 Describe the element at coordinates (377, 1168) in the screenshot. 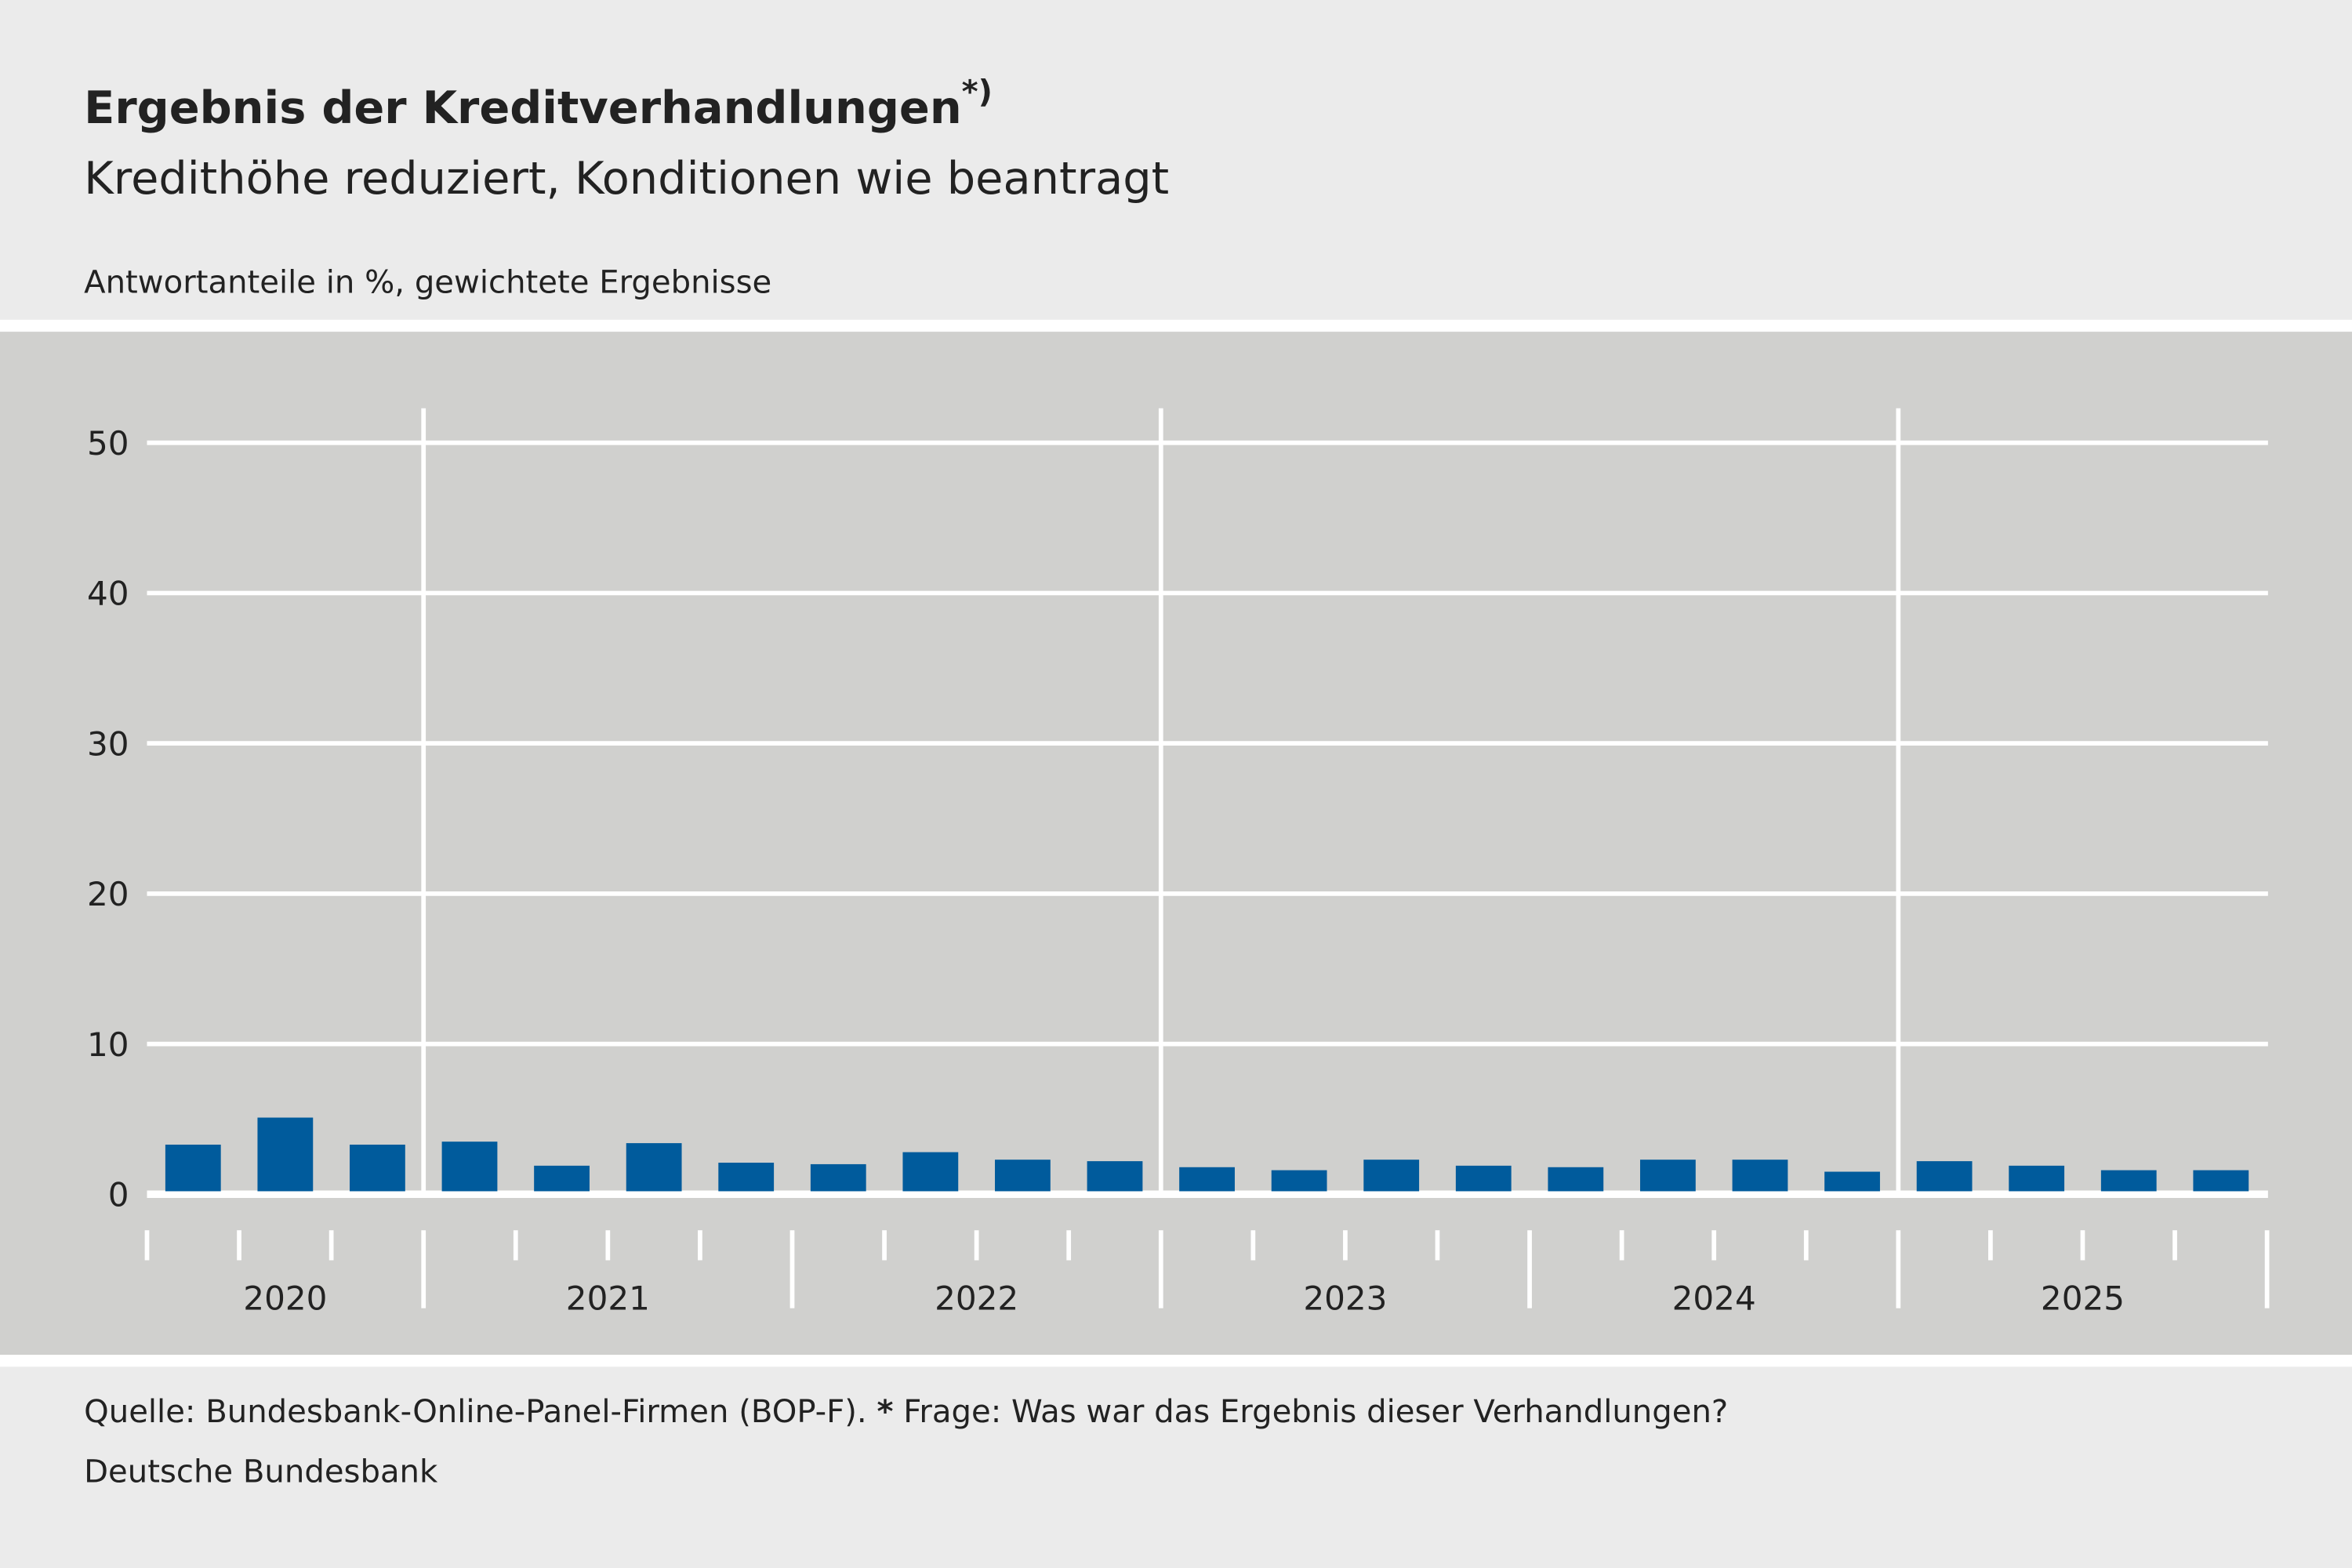

I see `bar-2020-Q4` at that location.